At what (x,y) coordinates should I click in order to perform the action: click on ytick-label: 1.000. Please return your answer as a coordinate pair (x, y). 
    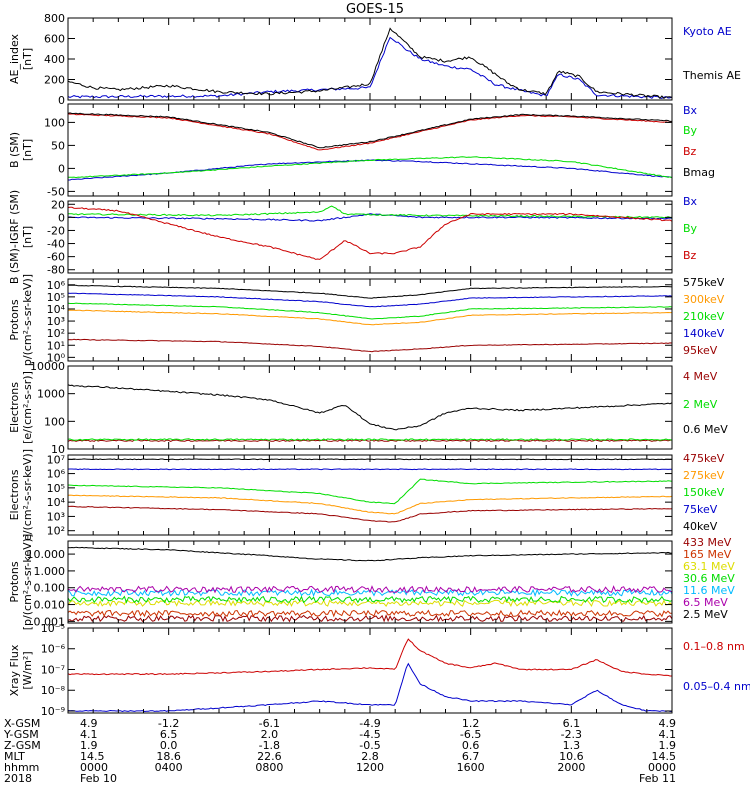
    Looking at the image, I should click on (50, 571).